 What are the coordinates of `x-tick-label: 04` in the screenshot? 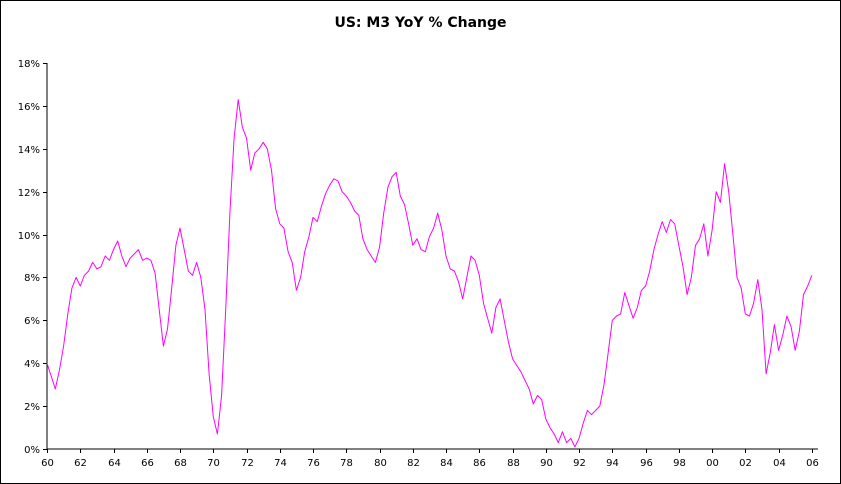 It's located at (779, 463).